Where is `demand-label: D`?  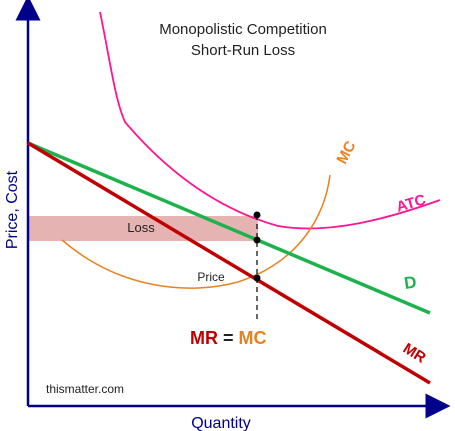
demand-label: D is located at coordinates (410, 282).